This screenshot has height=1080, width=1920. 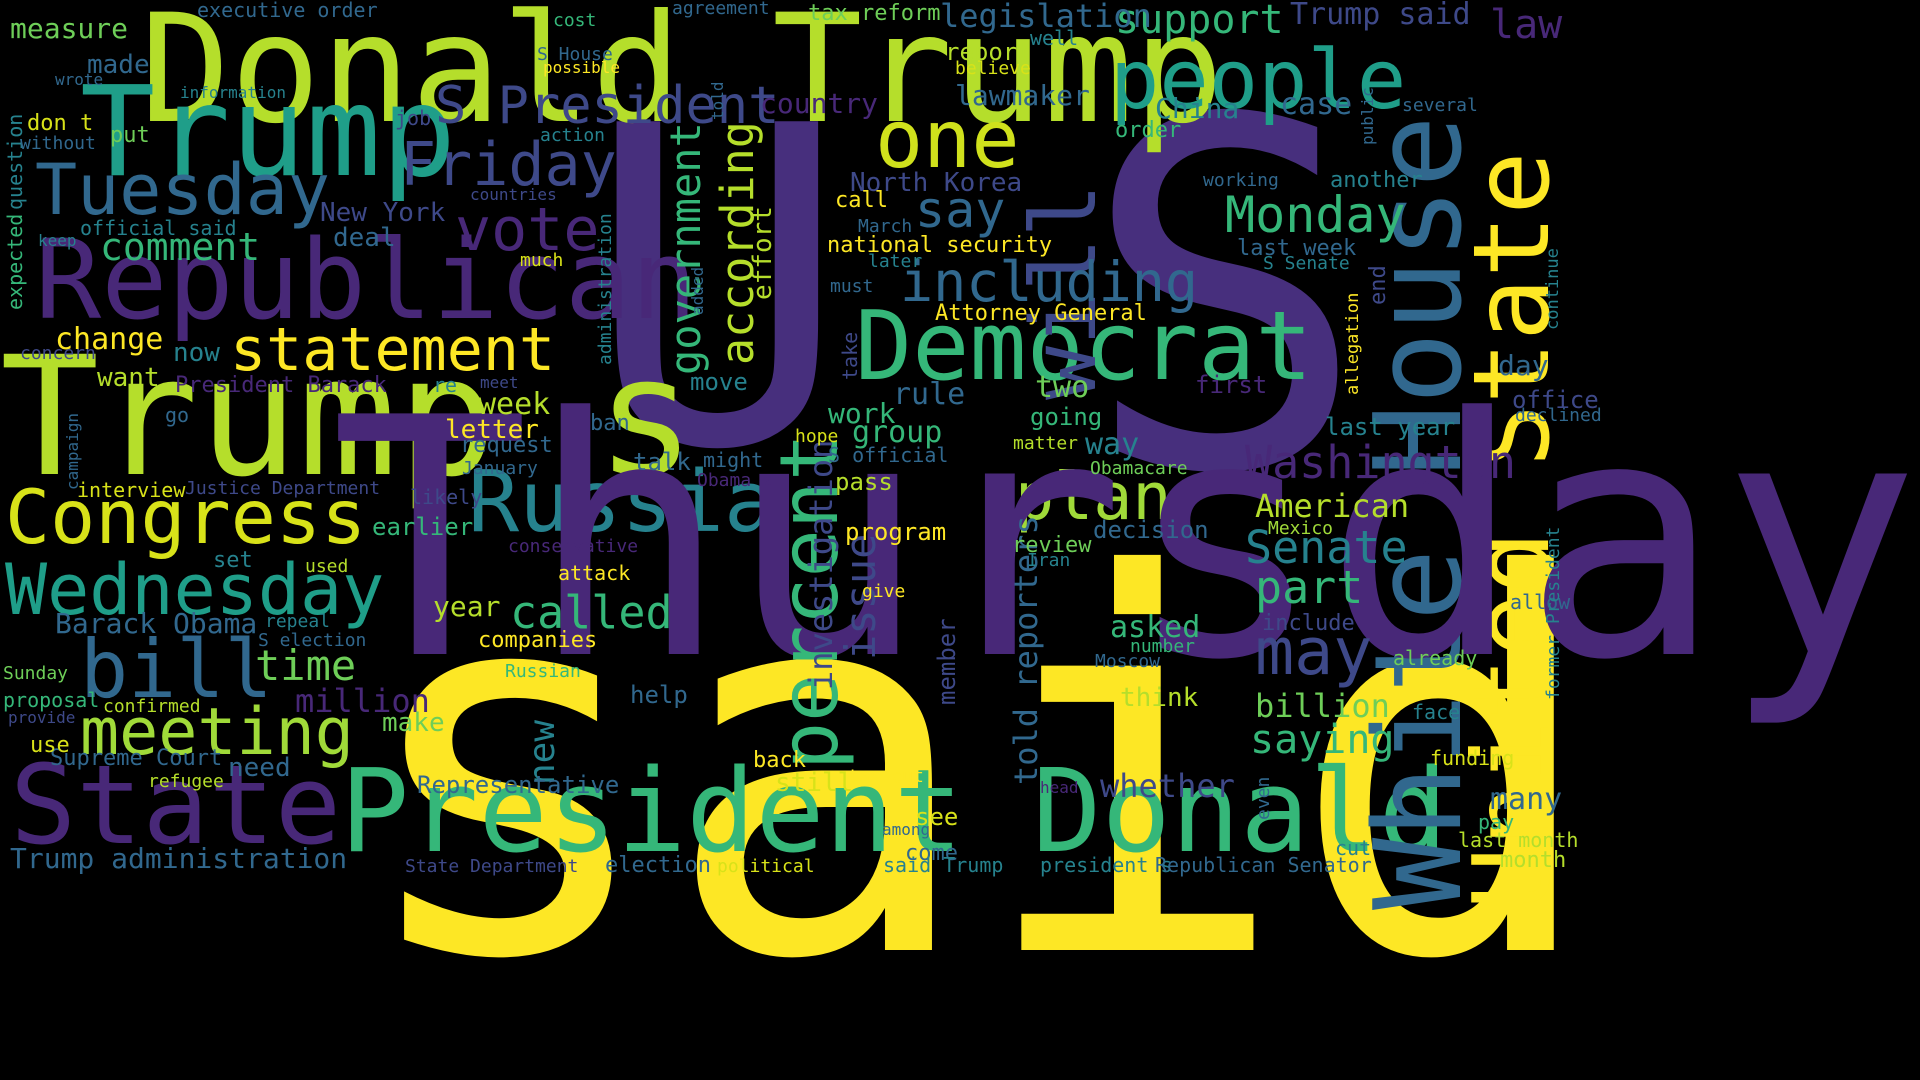 I want to click on word-one: one, so click(x=947, y=139).